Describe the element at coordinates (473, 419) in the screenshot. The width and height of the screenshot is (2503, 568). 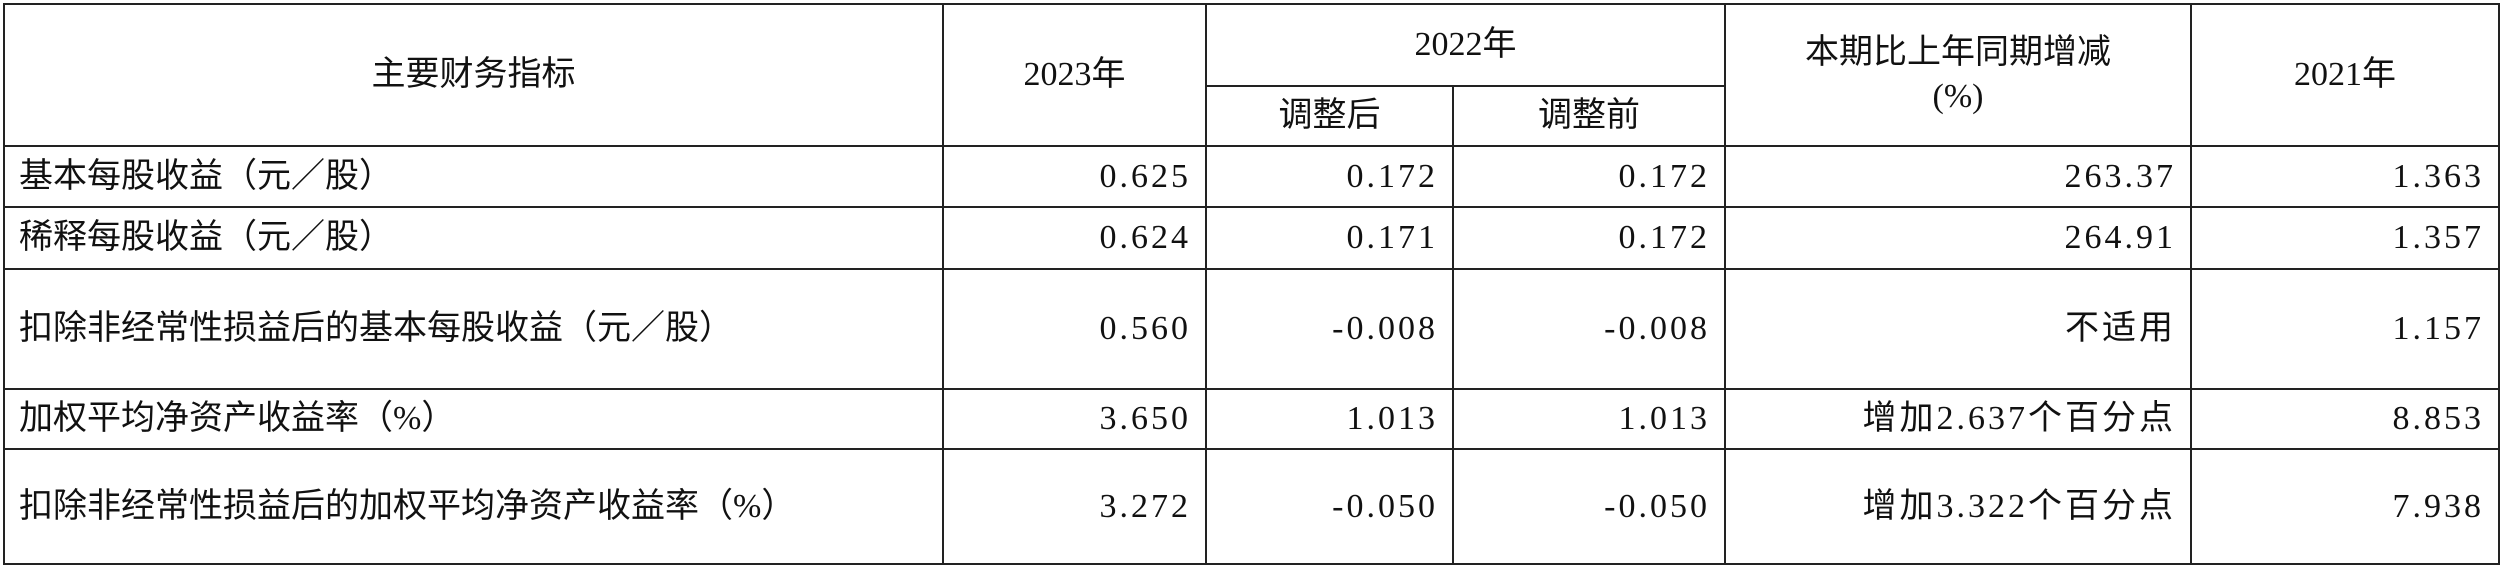
I see `row-label: 加权平均净资产收益率（%）` at that location.